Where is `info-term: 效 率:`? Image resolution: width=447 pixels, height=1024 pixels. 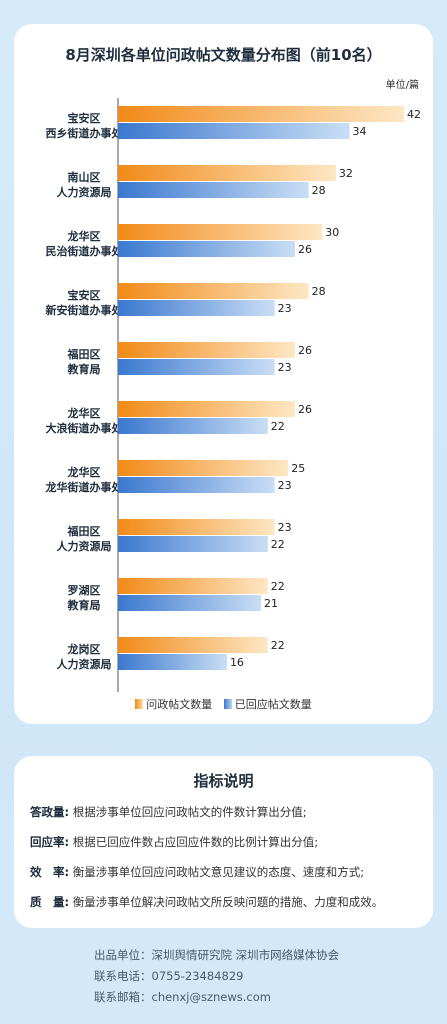 info-term: 效 率: is located at coordinates (50, 872).